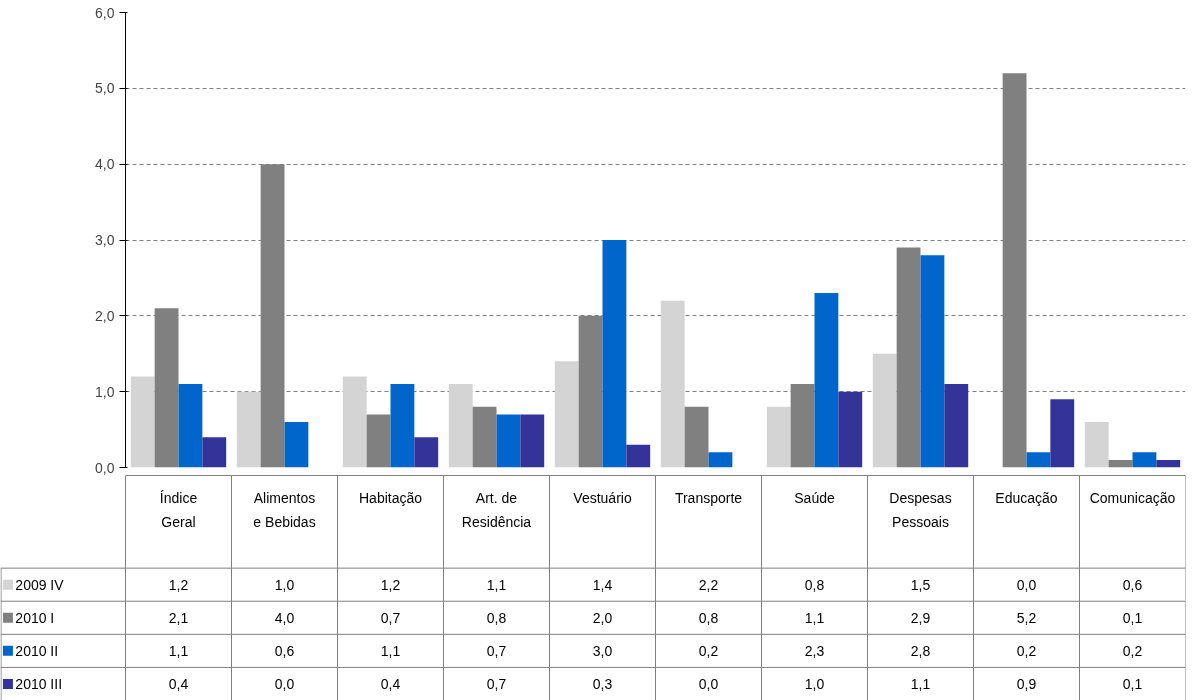  Describe the element at coordinates (602, 498) in the screenshot. I see `x-tick-label: Vestuário` at that location.